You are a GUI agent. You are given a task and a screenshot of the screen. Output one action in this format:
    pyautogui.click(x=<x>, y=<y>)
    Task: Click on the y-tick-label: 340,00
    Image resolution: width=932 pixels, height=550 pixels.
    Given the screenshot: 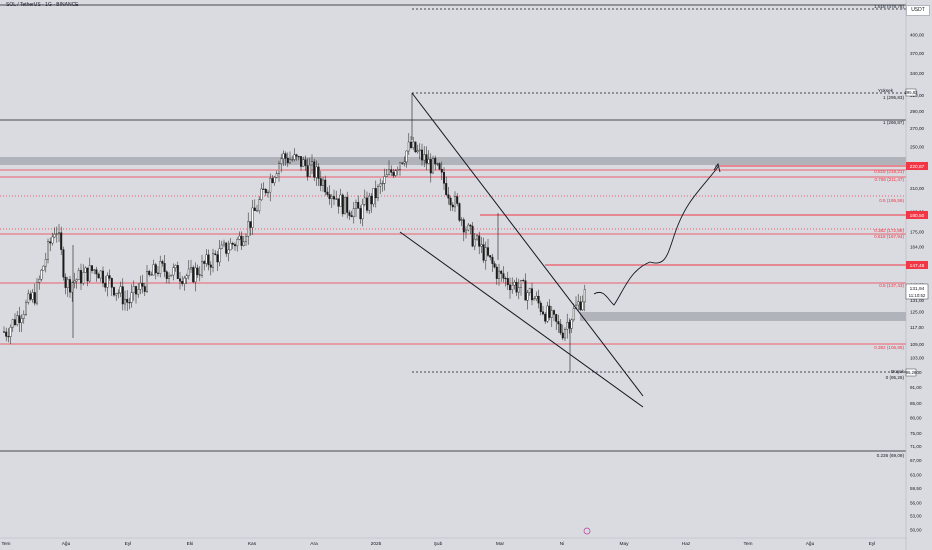 What is the action you would take?
    pyautogui.click(x=917, y=73)
    